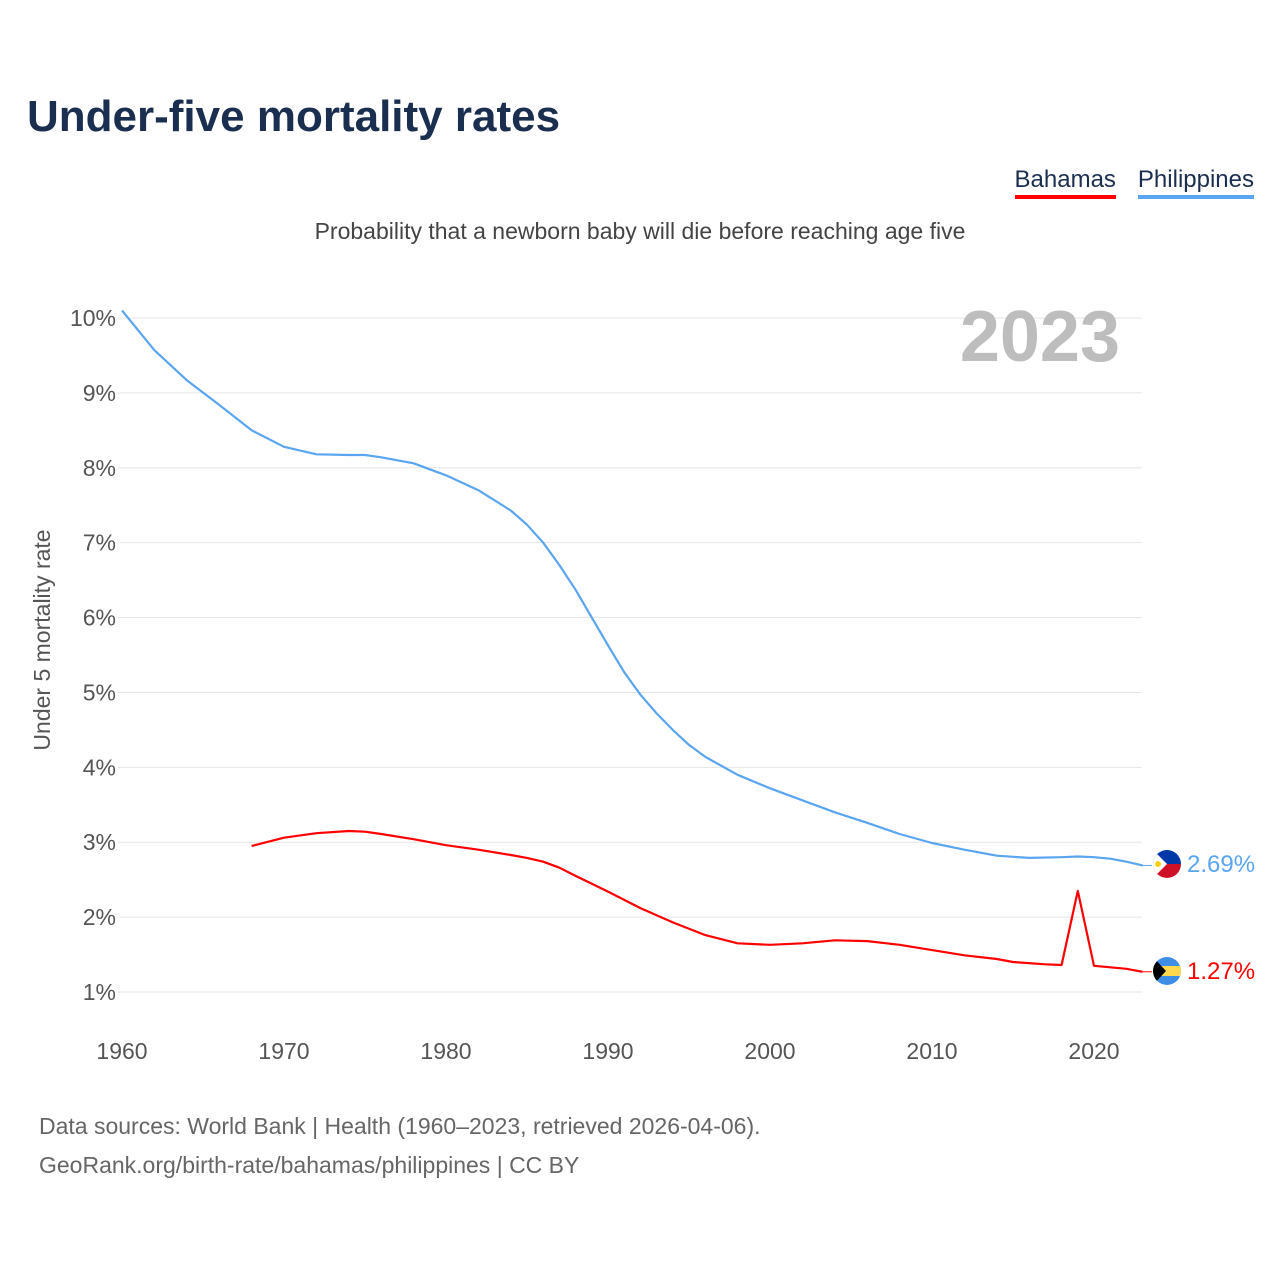 The image size is (1280, 1280). What do you see at coordinates (1040, 337) in the screenshot?
I see `year-watermark: 2023` at bounding box center [1040, 337].